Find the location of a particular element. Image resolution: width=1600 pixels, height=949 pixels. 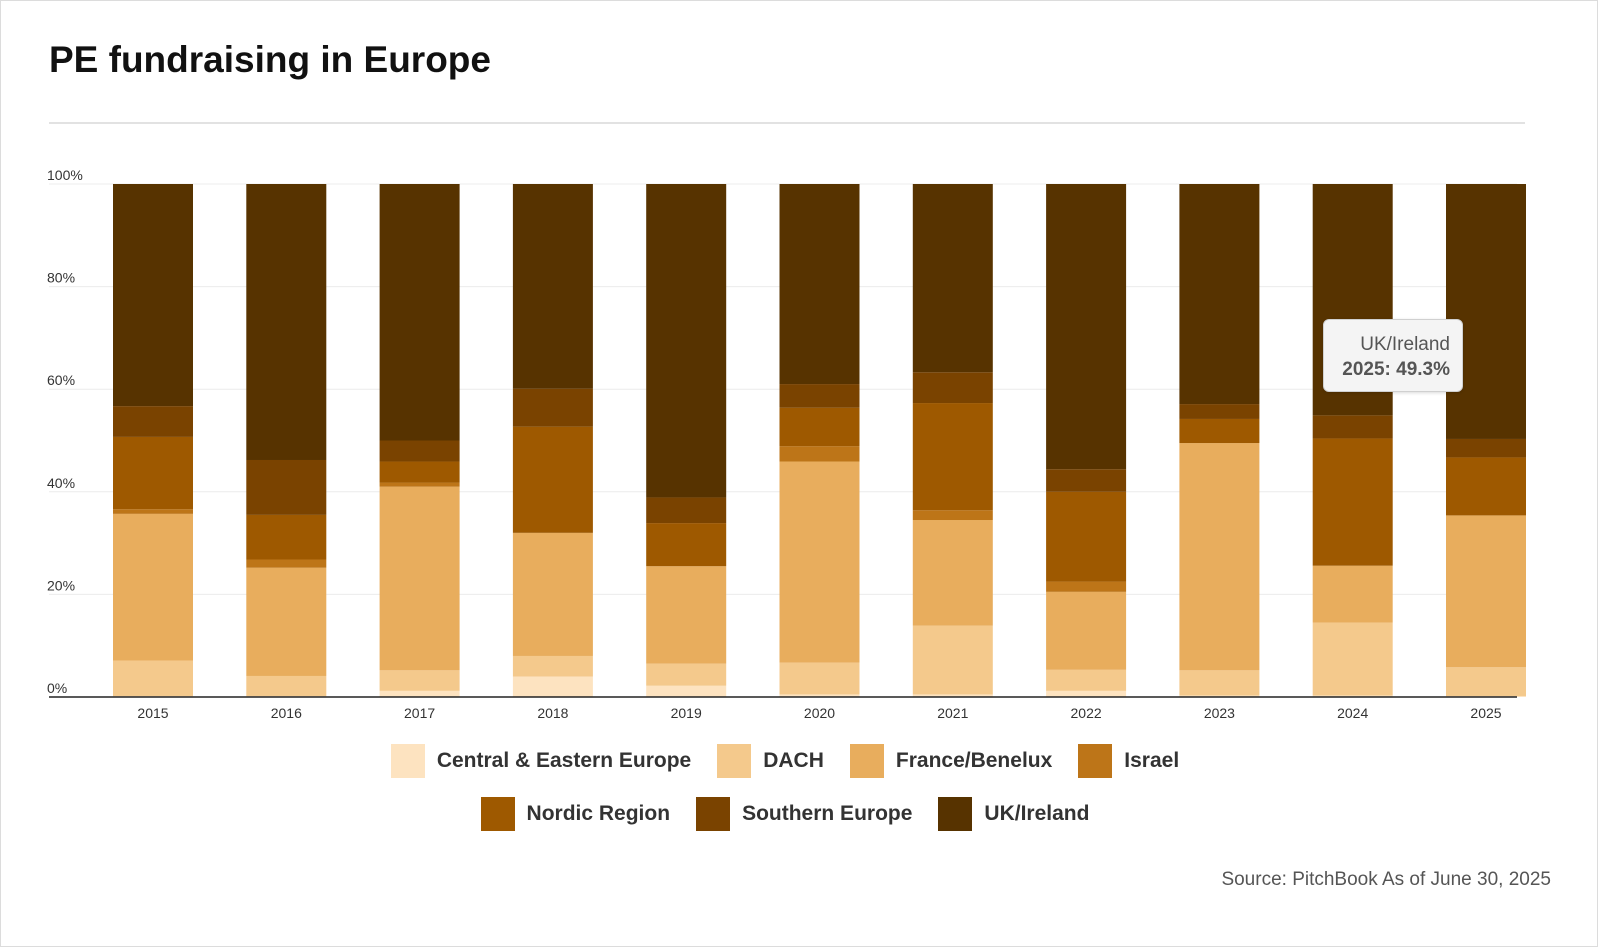

chart-tooltip: UK/Ireland 2025: 49.3% is located at coordinates (1393, 355).